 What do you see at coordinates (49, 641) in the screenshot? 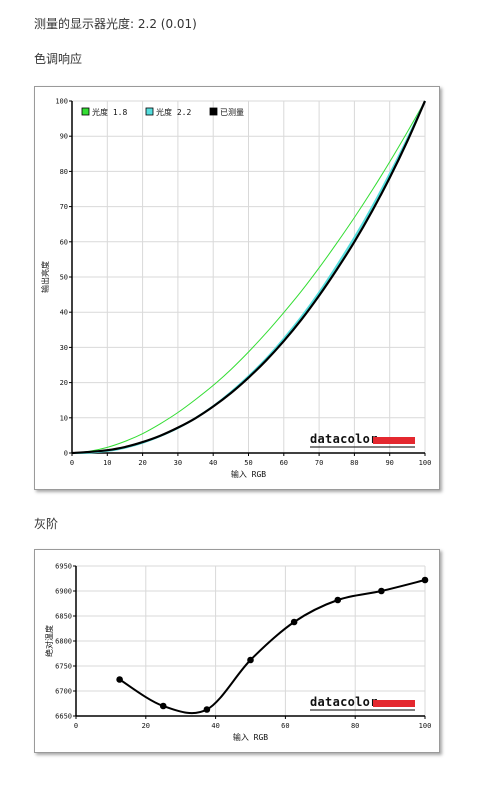
I see `y-axis-label: 绝对温度` at bounding box center [49, 641].